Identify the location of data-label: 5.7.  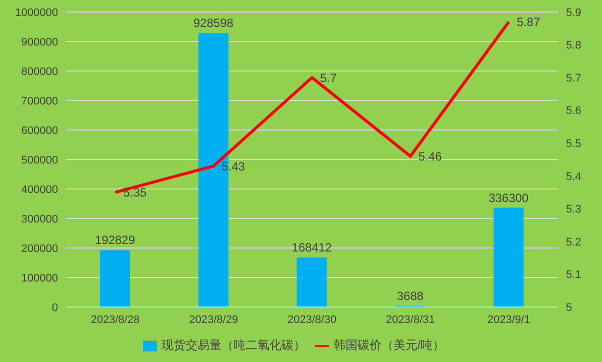
(329, 77).